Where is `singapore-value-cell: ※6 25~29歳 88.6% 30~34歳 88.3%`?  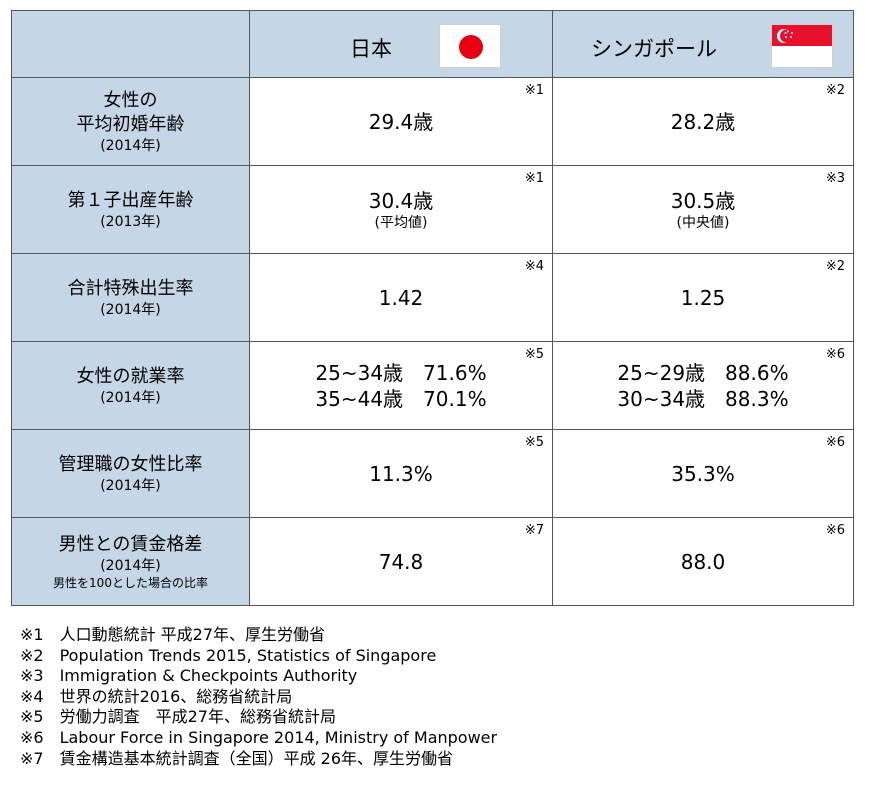 singapore-value-cell: ※6 25~29歳 88.6% 30~34歳 88.3% is located at coordinates (703, 385).